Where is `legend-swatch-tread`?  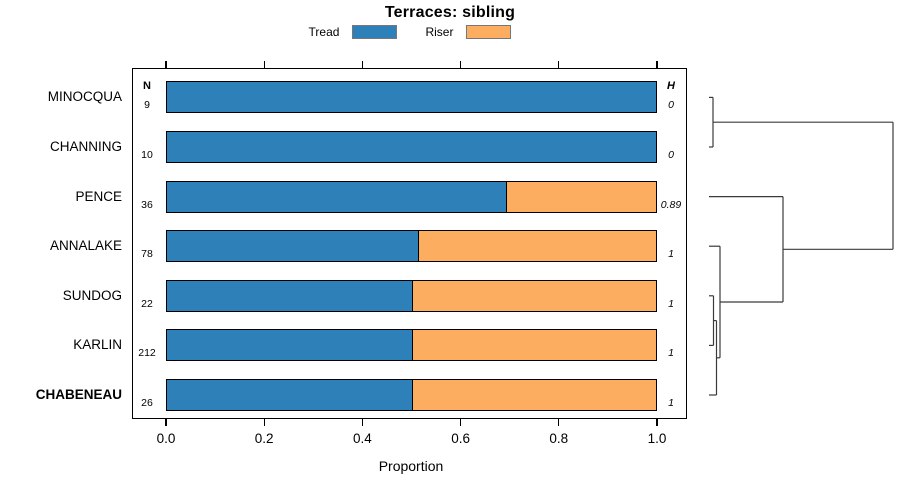
legend-swatch-tread is located at coordinates (375, 32).